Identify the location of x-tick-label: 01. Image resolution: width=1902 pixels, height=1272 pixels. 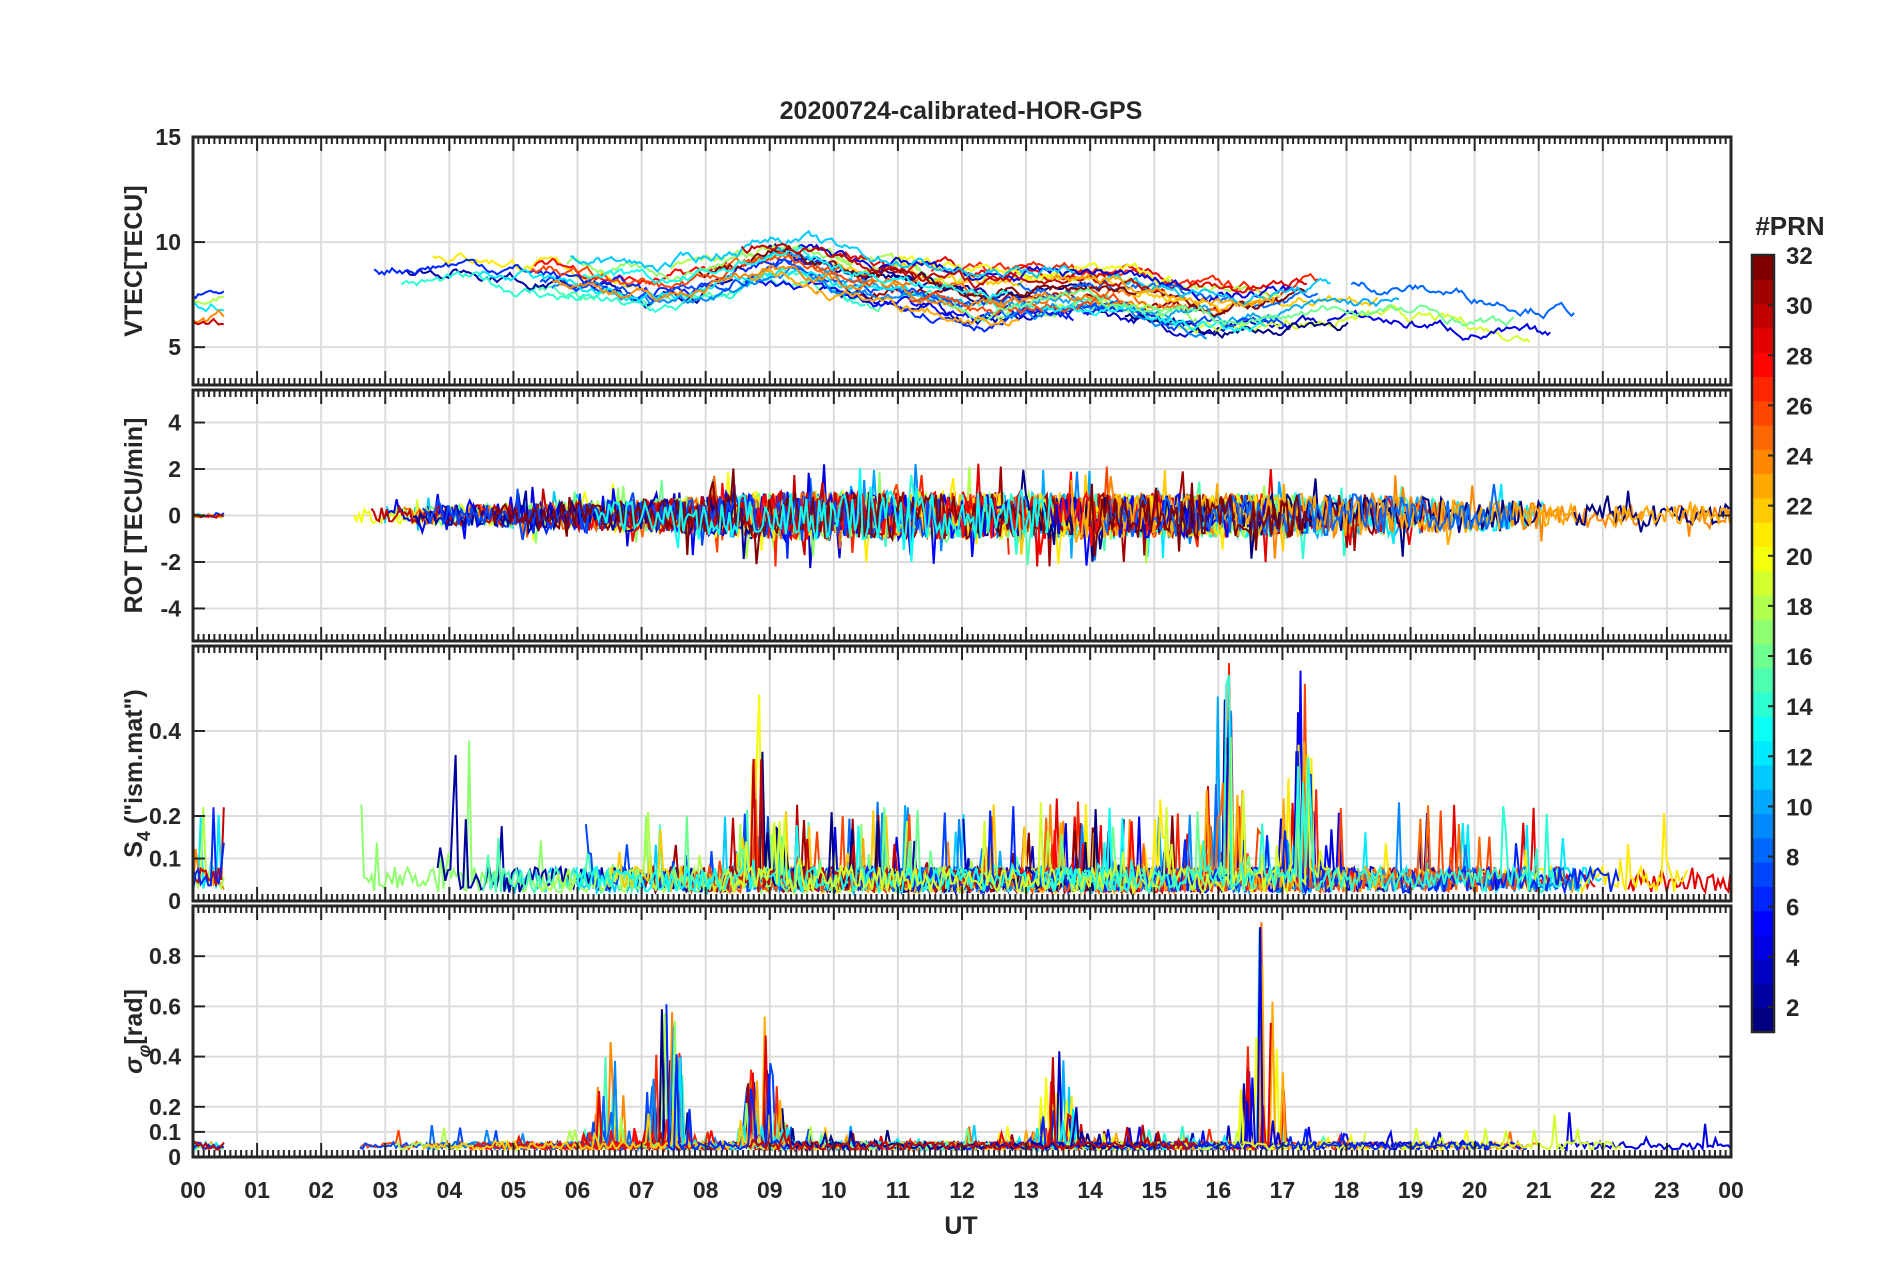
(257, 1190).